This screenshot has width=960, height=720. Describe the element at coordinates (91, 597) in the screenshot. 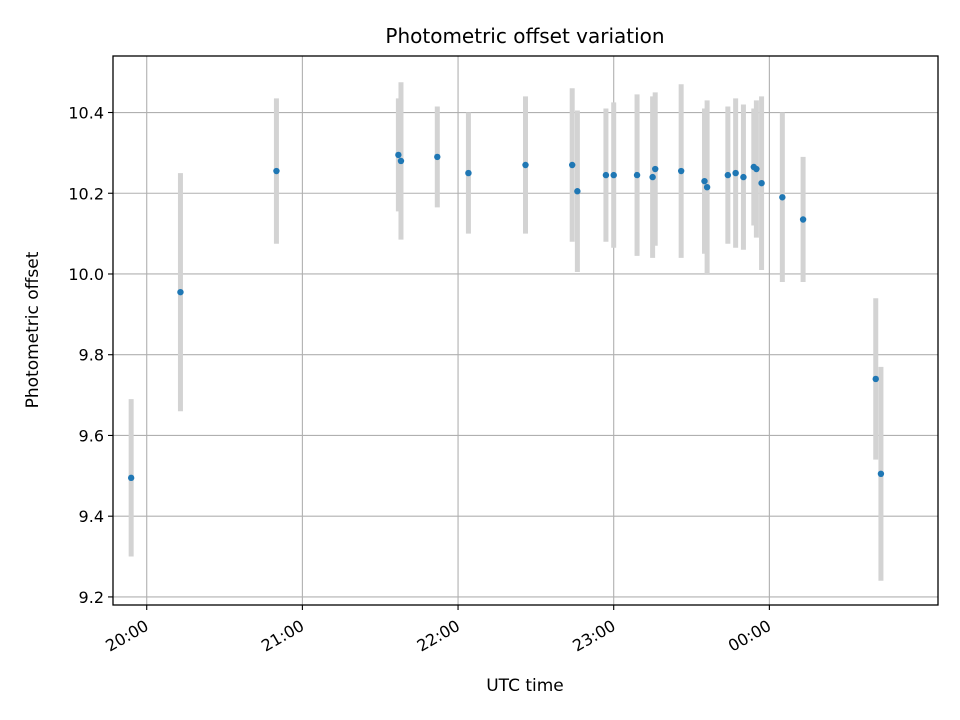

I see `y-tick-label: 9.2` at that location.